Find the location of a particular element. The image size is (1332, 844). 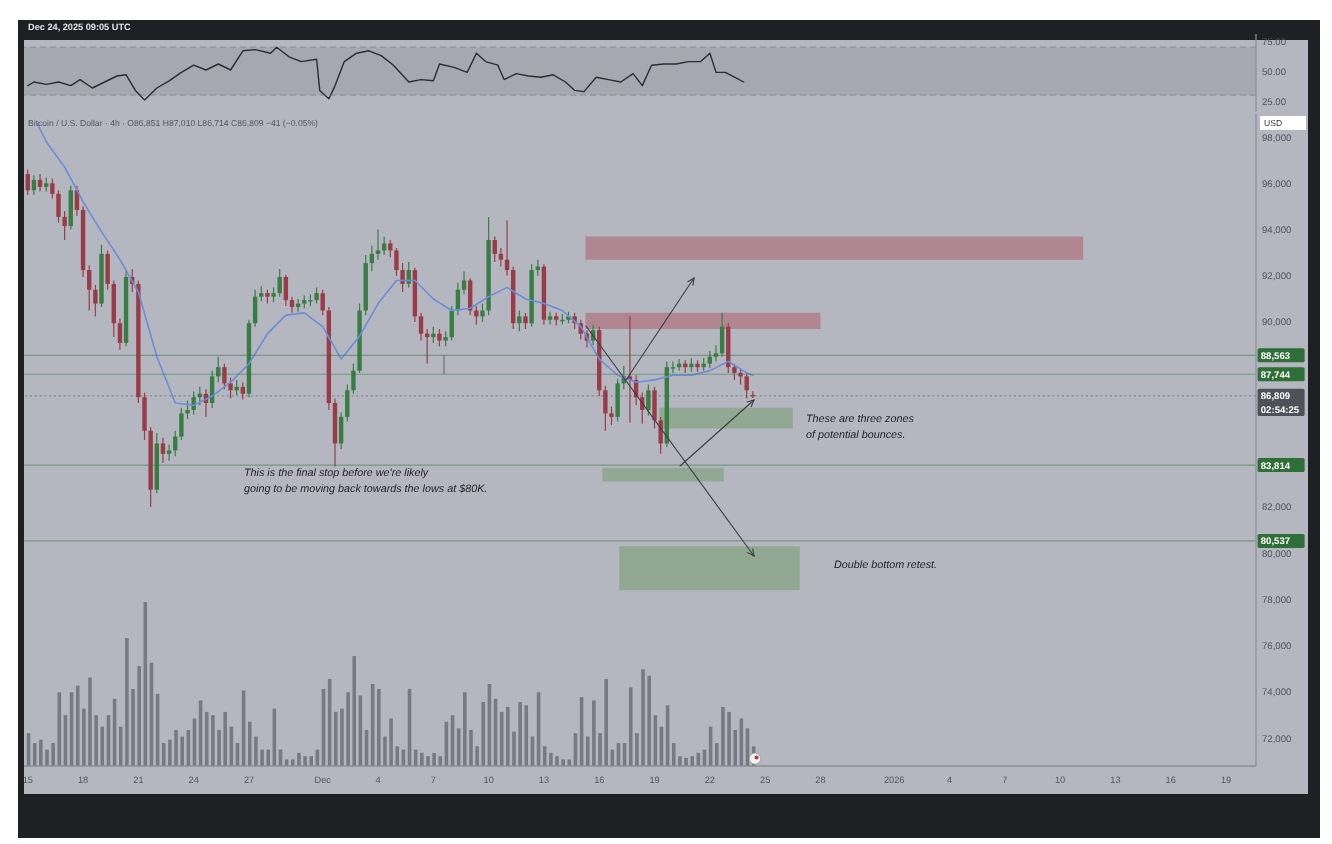

line-series is located at coordinates (386, 73).